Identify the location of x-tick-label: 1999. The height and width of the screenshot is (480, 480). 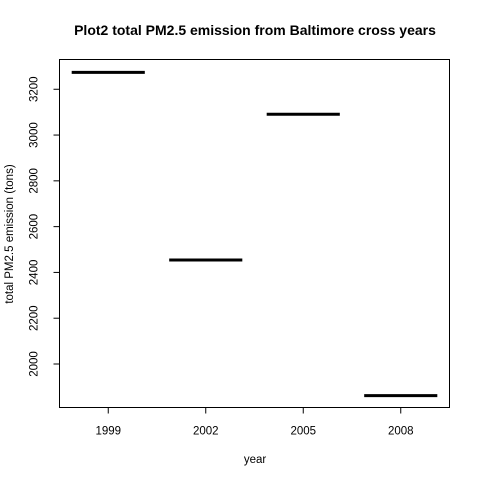
(108, 432).